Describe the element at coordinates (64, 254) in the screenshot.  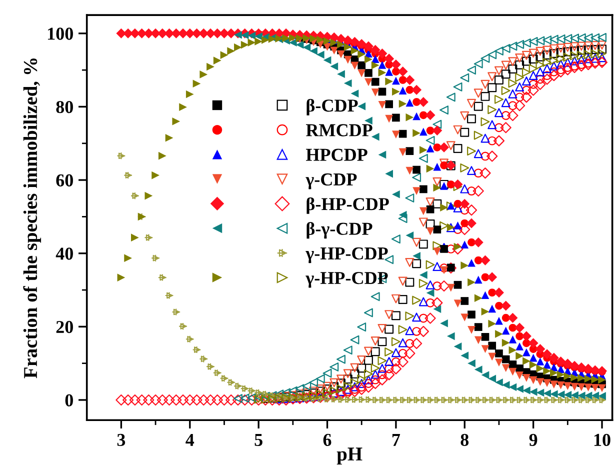
I see `y-tick-label: 40` at that location.